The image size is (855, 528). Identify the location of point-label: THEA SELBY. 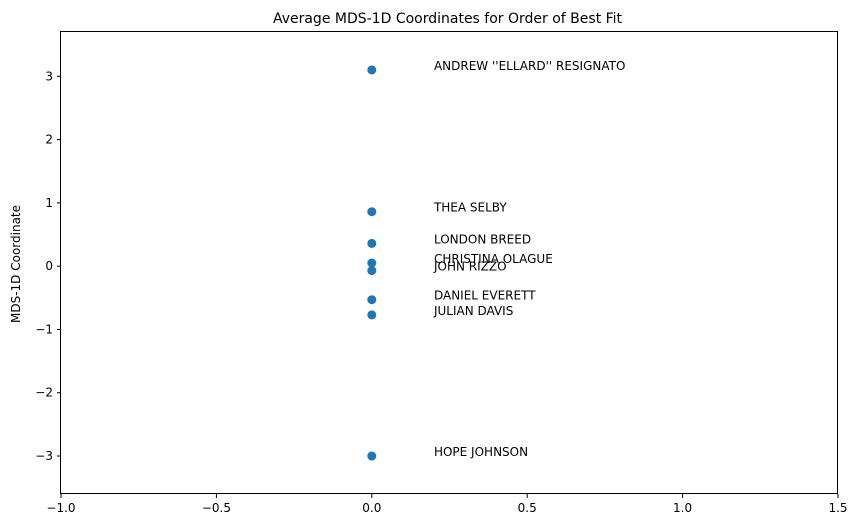
(470, 208).